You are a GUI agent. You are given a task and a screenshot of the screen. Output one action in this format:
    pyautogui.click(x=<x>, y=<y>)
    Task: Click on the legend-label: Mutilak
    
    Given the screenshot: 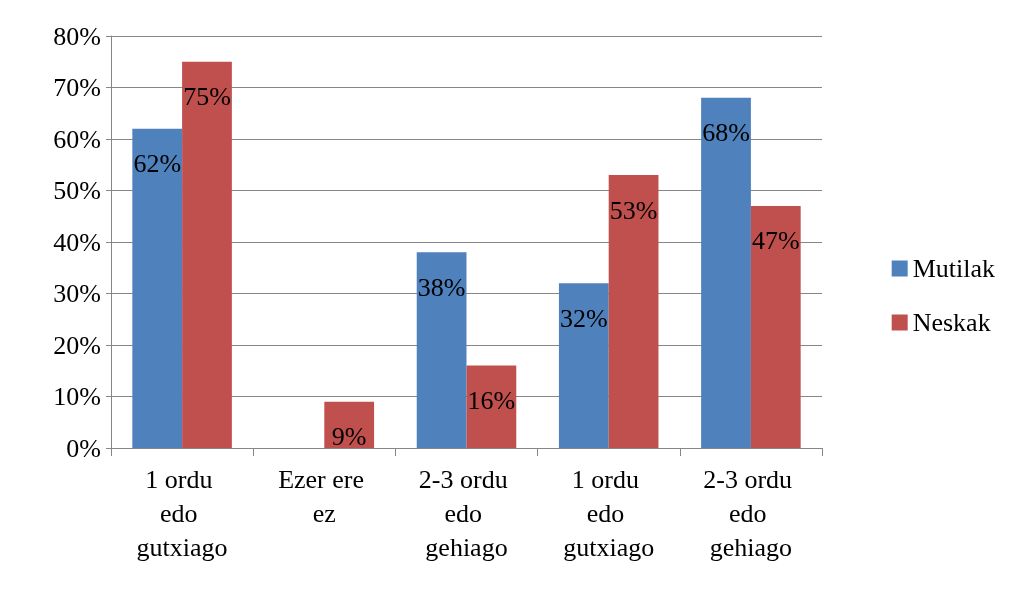 What is the action you would take?
    pyautogui.click(x=954, y=268)
    